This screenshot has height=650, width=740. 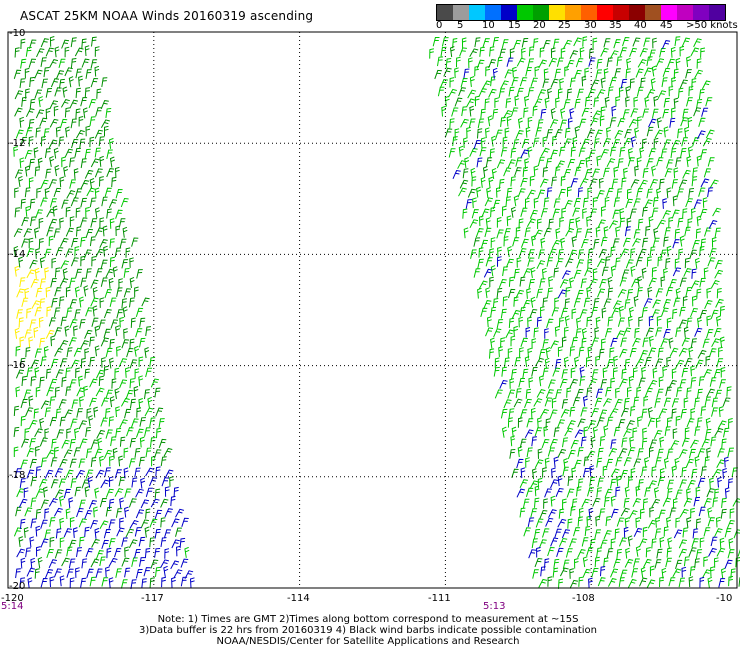 What do you see at coordinates (712, 25) in the screenshot?
I see `legend-label-50-knots: >50 knots` at bounding box center [712, 25].